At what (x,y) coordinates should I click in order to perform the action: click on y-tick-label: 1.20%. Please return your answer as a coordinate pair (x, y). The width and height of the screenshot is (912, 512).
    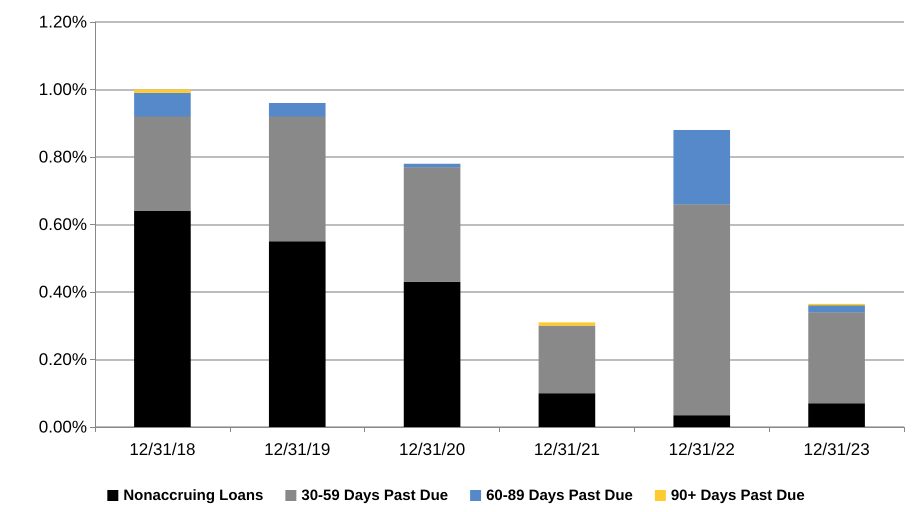
    Looking at the image, I should click on (62, 22).